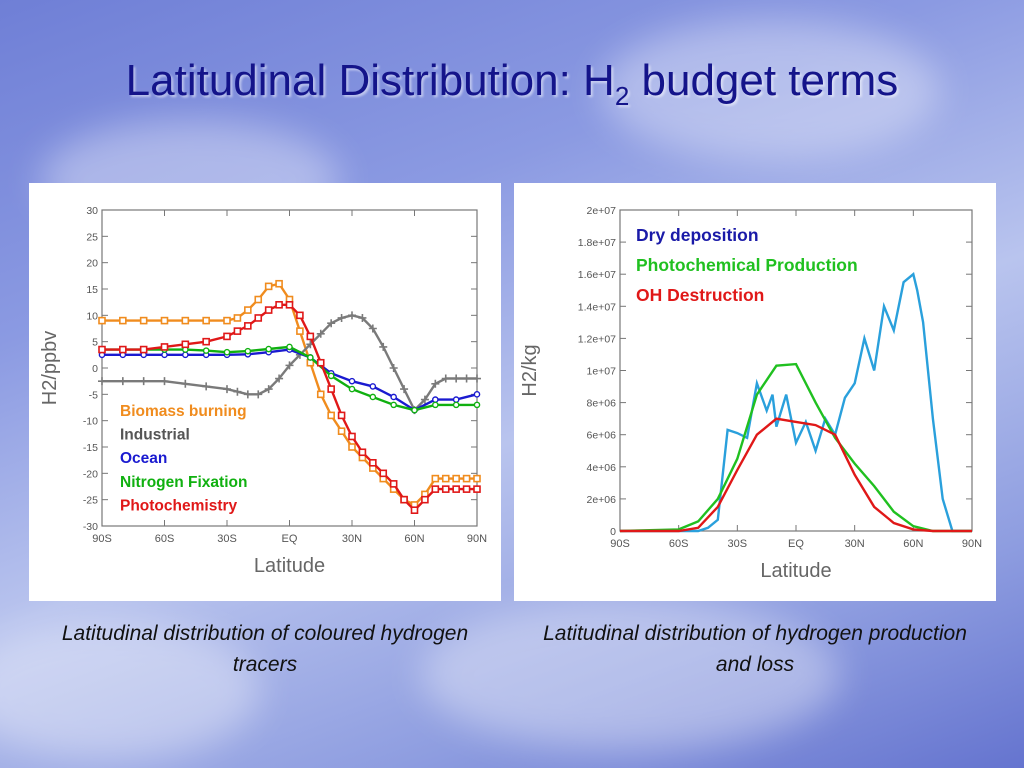  I want to click on y-tick-label: 4e+06, so click(602, 468).